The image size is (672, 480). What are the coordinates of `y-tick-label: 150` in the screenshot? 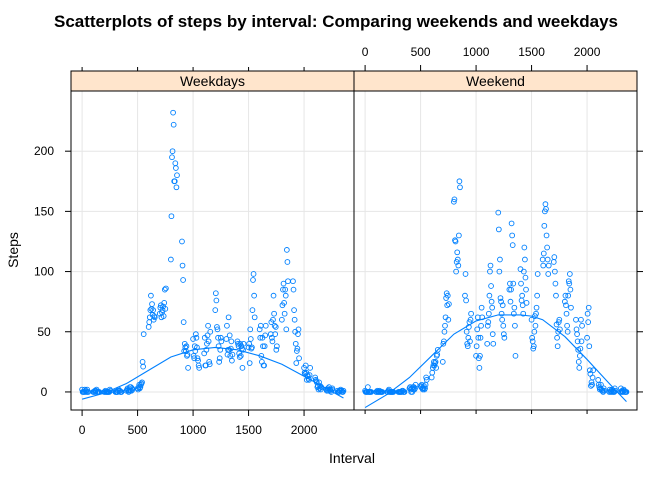 It's located at (44, 211).